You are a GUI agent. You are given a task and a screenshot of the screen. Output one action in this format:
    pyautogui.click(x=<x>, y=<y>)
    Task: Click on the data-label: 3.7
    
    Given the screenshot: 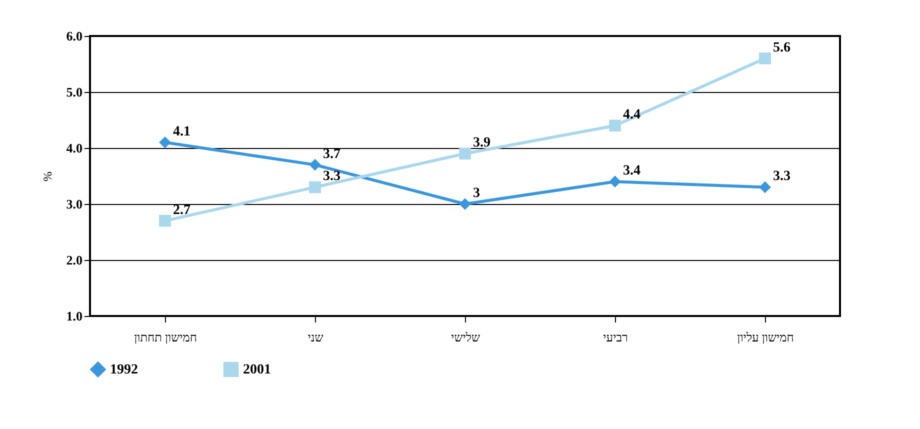 What is the action you would take?
    pyautogui.click(x=331, y=154)
    